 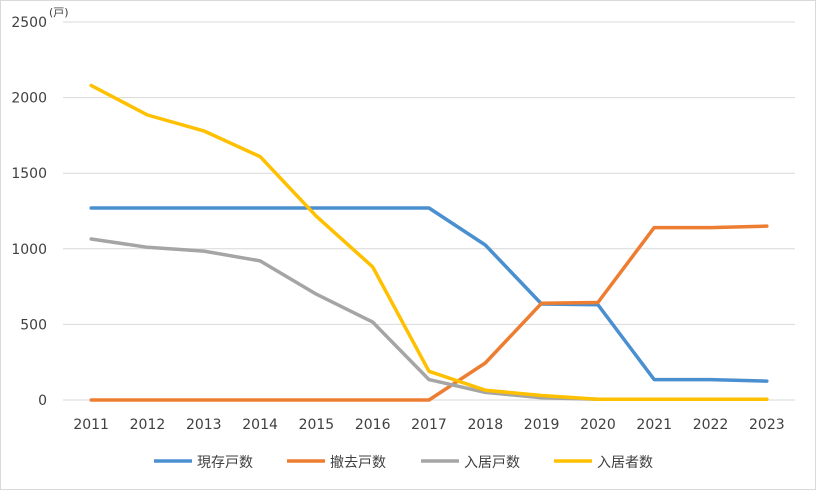 I want to click on legend-item: 入居戸数, so click(x=470, y=463).